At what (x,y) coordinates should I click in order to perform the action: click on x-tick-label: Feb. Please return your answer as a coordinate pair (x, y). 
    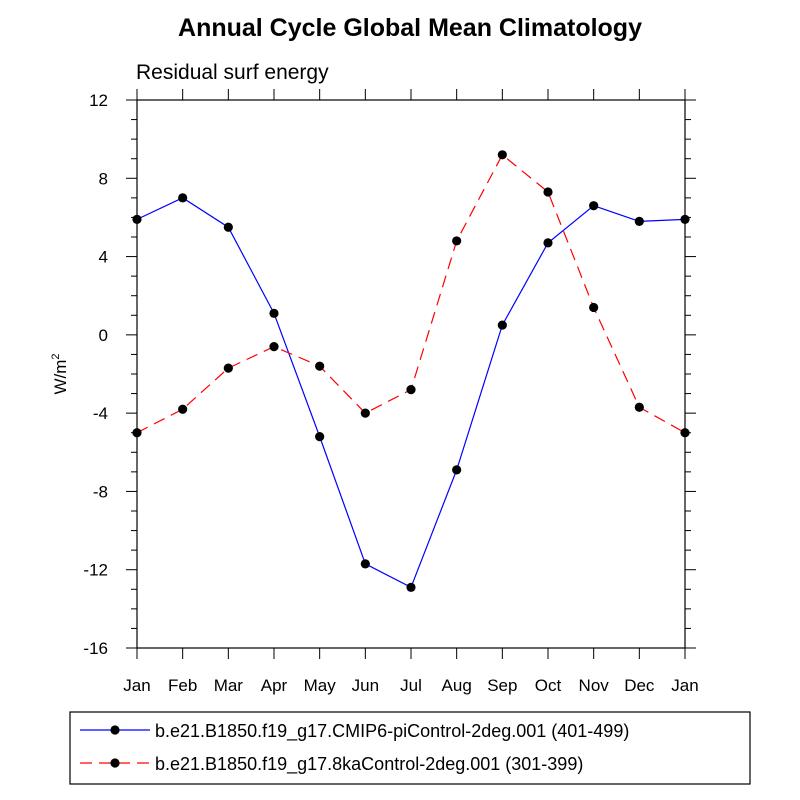
    Looking at the image, I should click on (182, 685).